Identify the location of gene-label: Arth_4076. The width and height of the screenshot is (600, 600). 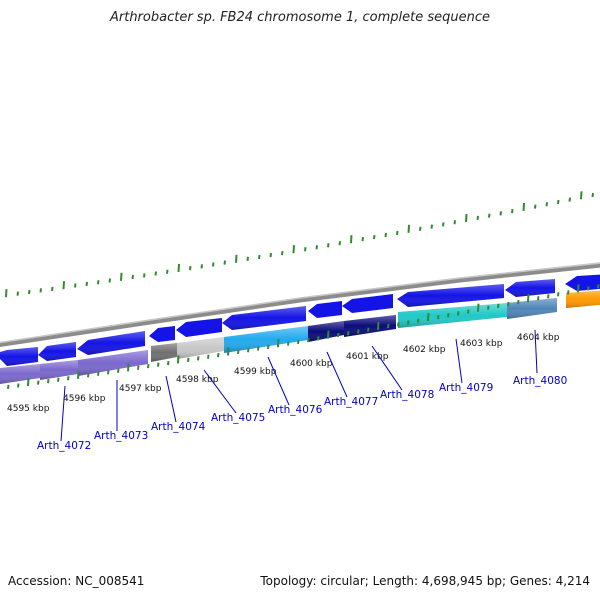
(295, 410).